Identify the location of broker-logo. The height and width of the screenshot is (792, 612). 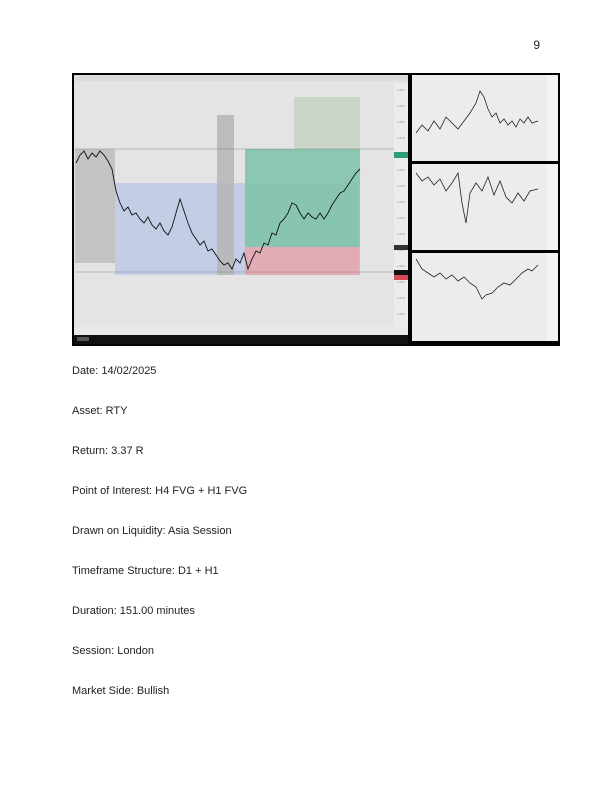
(83, 339).